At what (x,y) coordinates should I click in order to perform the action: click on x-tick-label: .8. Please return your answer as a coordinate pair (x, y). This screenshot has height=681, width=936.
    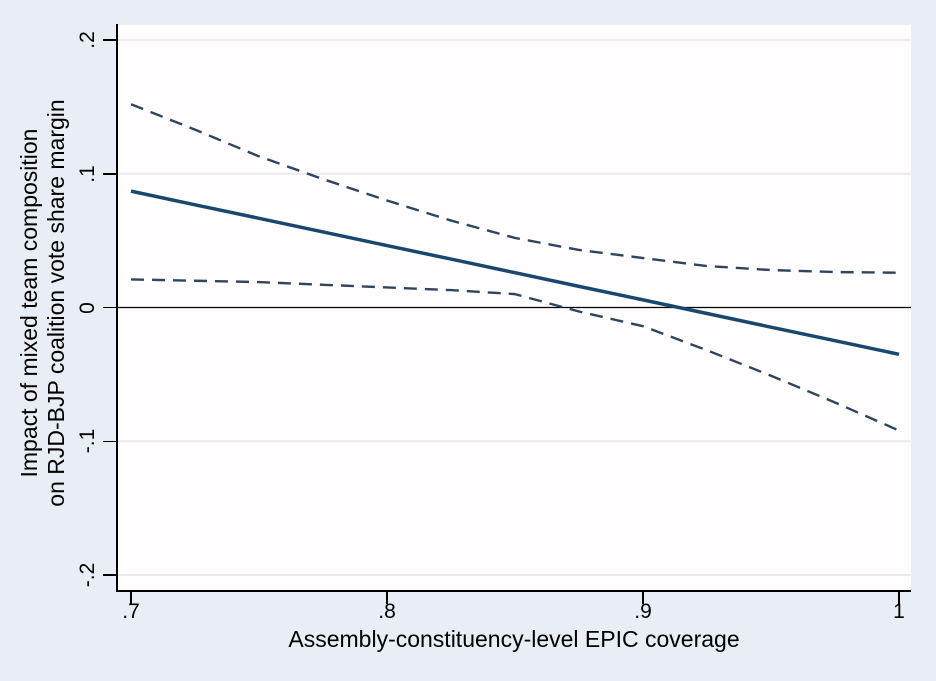
    Looking at the image, I should click on (387, 611).